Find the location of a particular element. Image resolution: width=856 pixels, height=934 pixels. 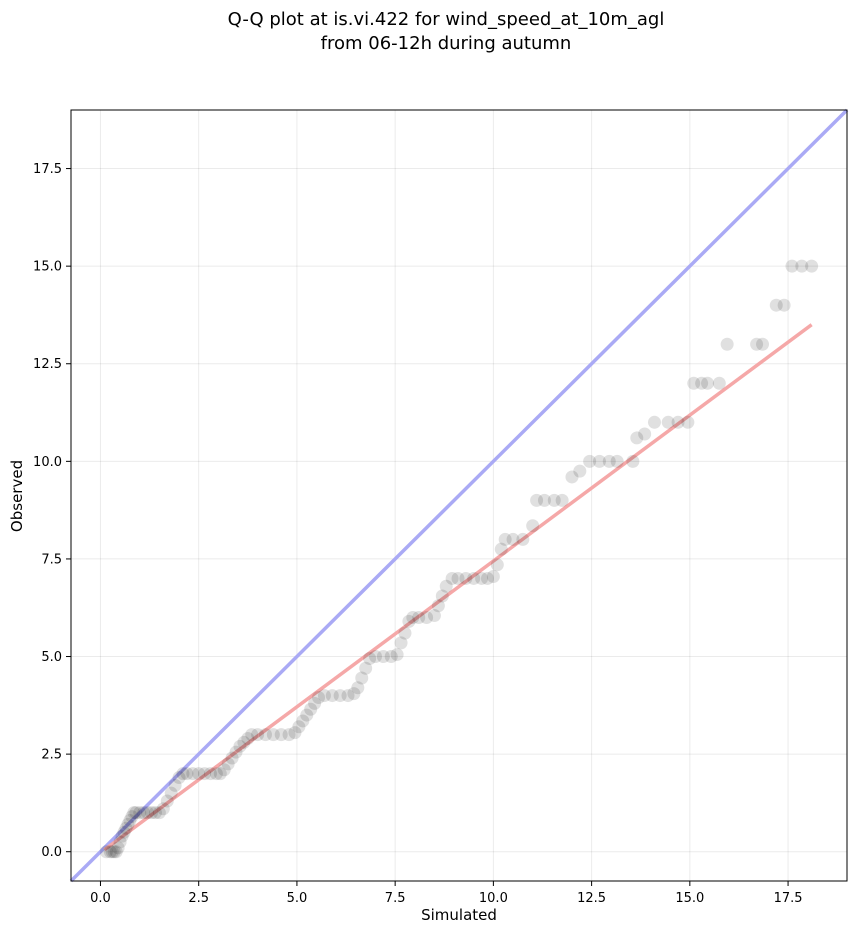

x-tick-label: 7.5 is located at coordinates (395, 898).